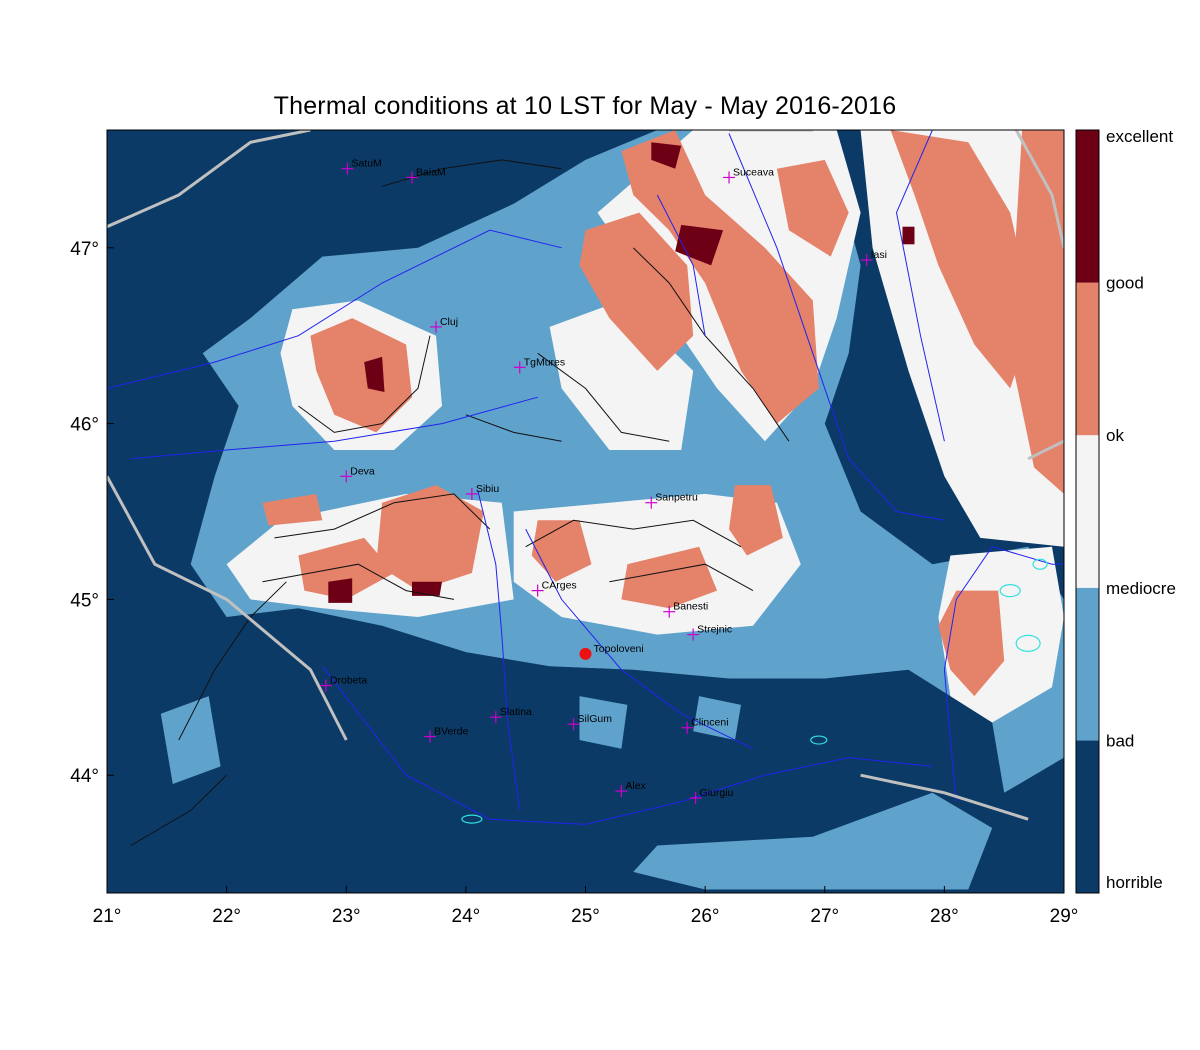  I want to click on station-label: Banesti, so click(690, 607).